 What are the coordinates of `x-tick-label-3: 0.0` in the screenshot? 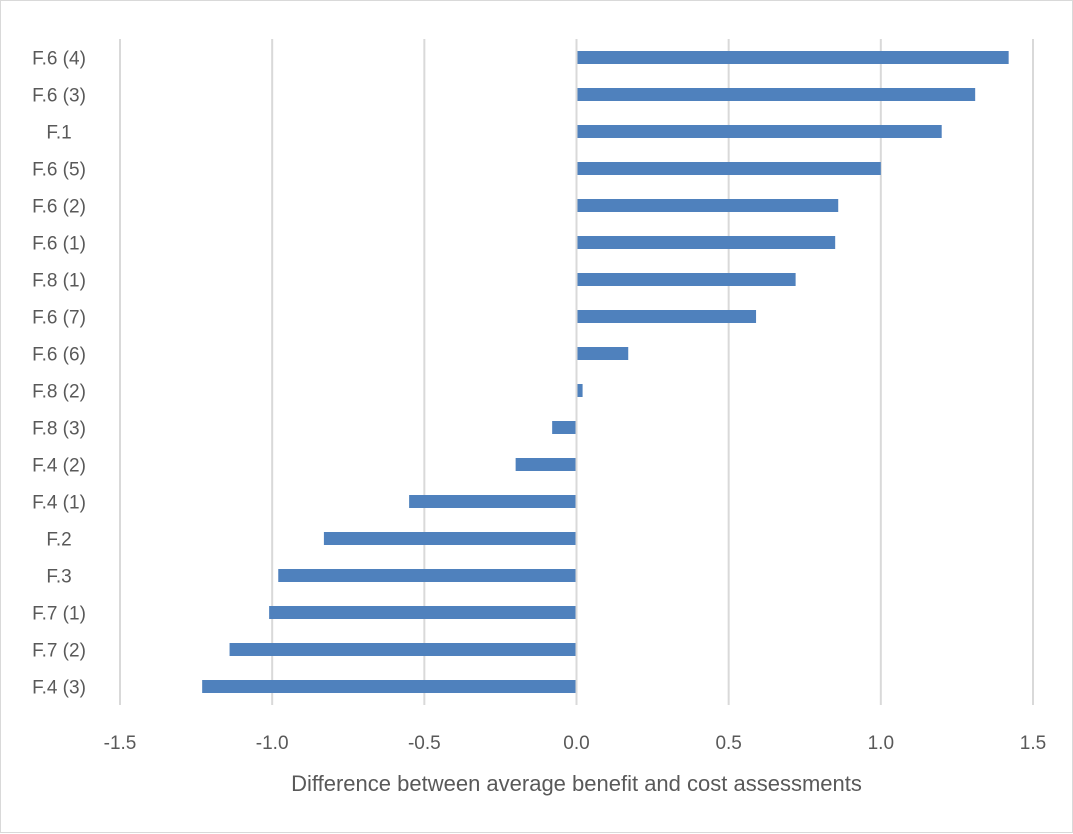 It's located at (576, 743).